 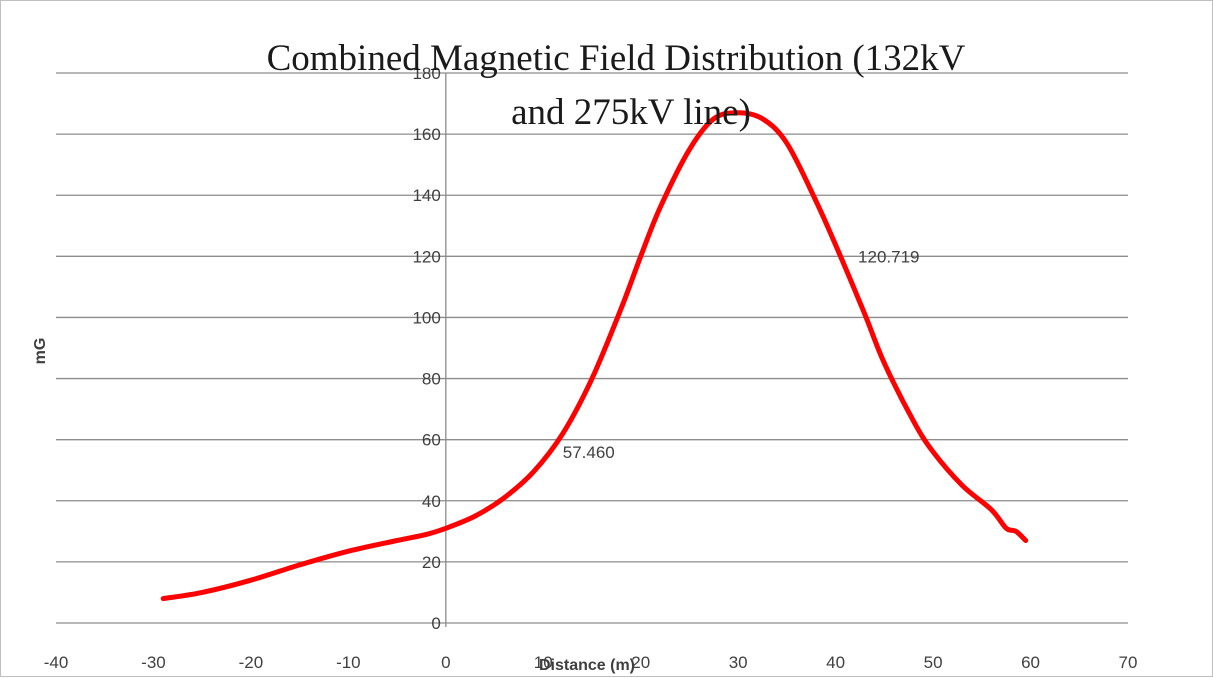 I want to click on chart-title-line-2: and 275kV line), so click(x=631, y=112).